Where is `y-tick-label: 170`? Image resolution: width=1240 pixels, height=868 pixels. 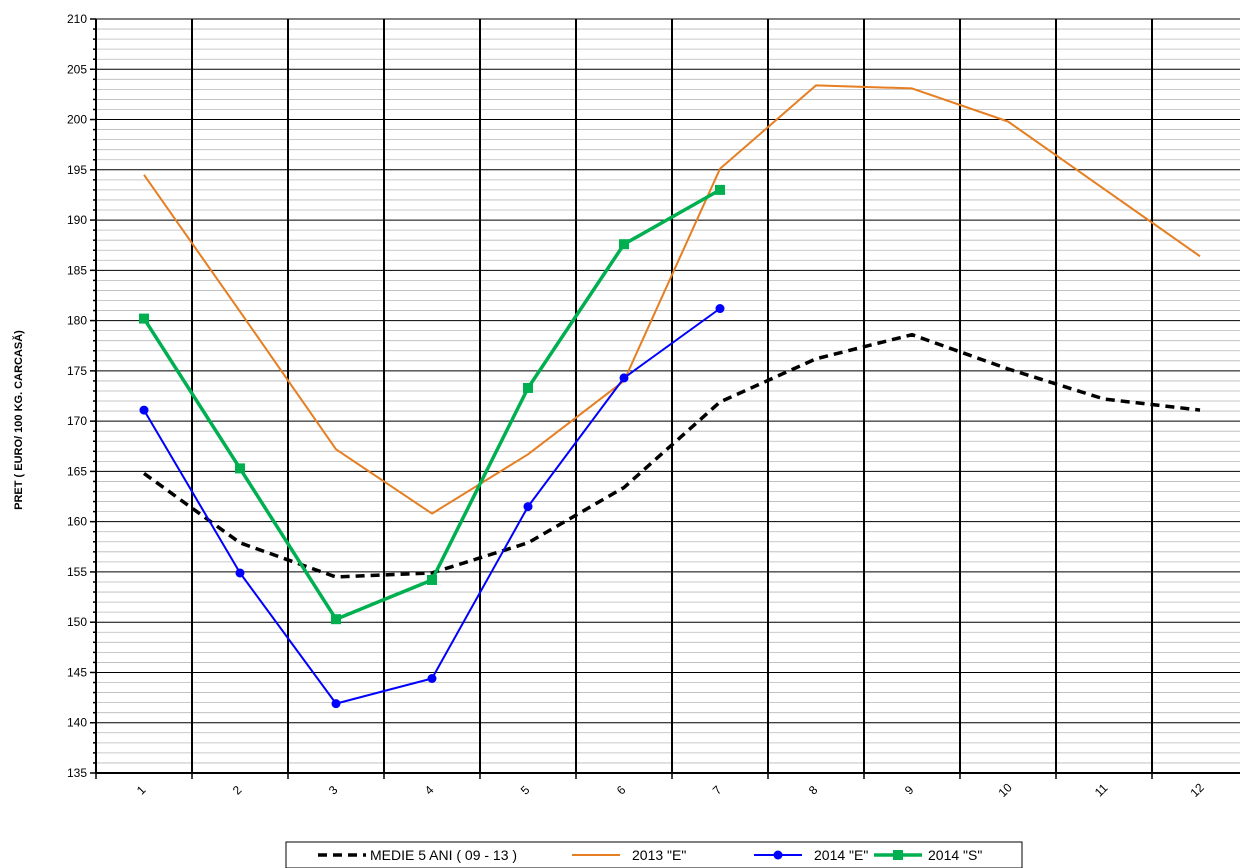
y-tick-label: 170 is located at coordinates (77, 421).